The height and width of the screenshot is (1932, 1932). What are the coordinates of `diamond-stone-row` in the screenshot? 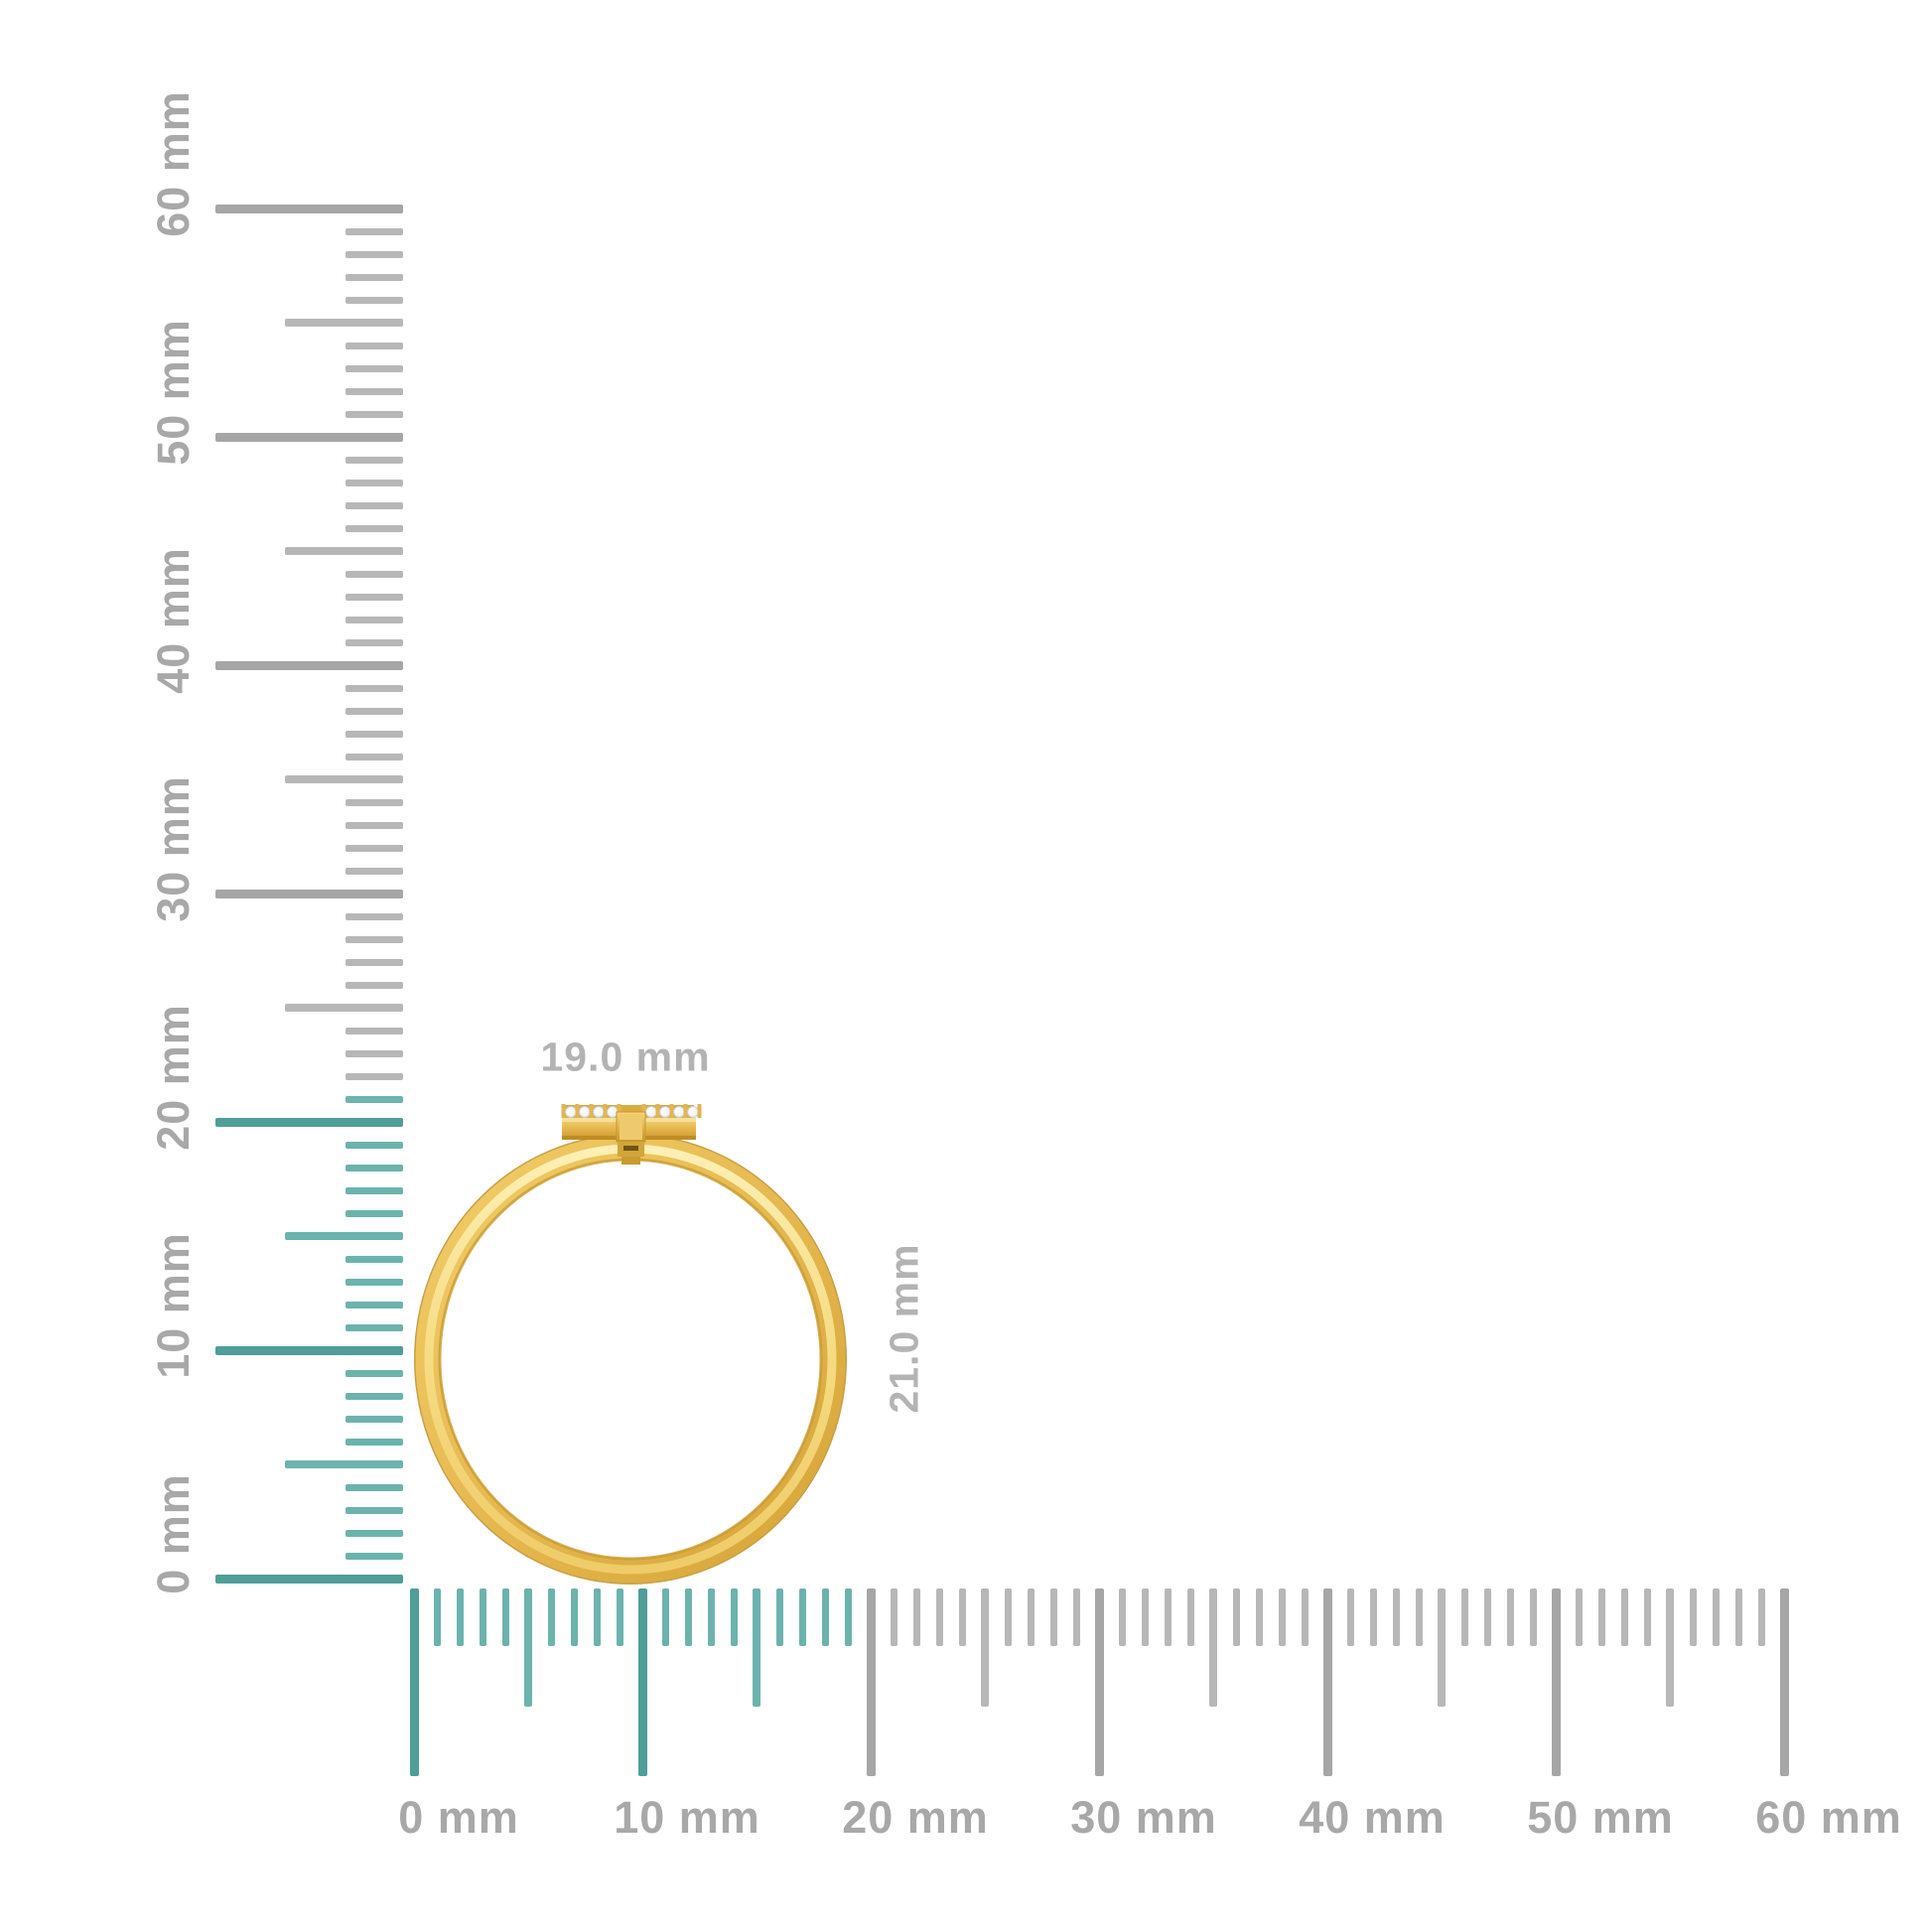 It's located at (631, 1111).